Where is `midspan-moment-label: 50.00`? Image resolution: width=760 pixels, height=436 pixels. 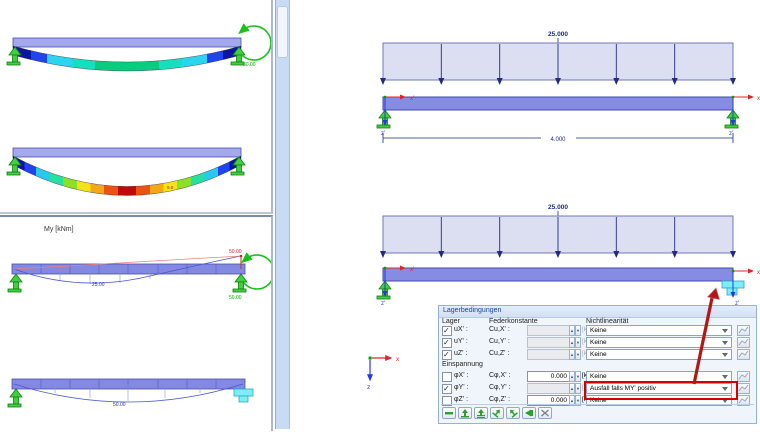
midspan-moment-label: 50.00 is located at coordinates (119, 405).